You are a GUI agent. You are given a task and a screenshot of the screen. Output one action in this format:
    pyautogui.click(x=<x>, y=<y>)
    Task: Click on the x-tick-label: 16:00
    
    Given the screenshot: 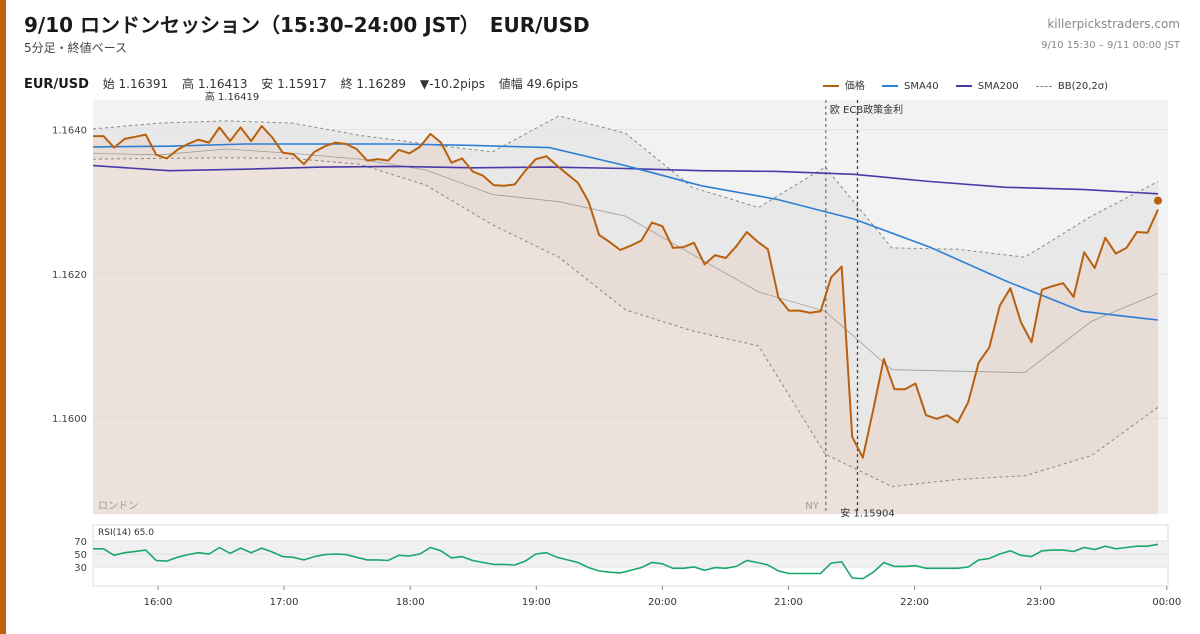 What is the action you would take?
    pyautogui.click(x=158, y=602)
    